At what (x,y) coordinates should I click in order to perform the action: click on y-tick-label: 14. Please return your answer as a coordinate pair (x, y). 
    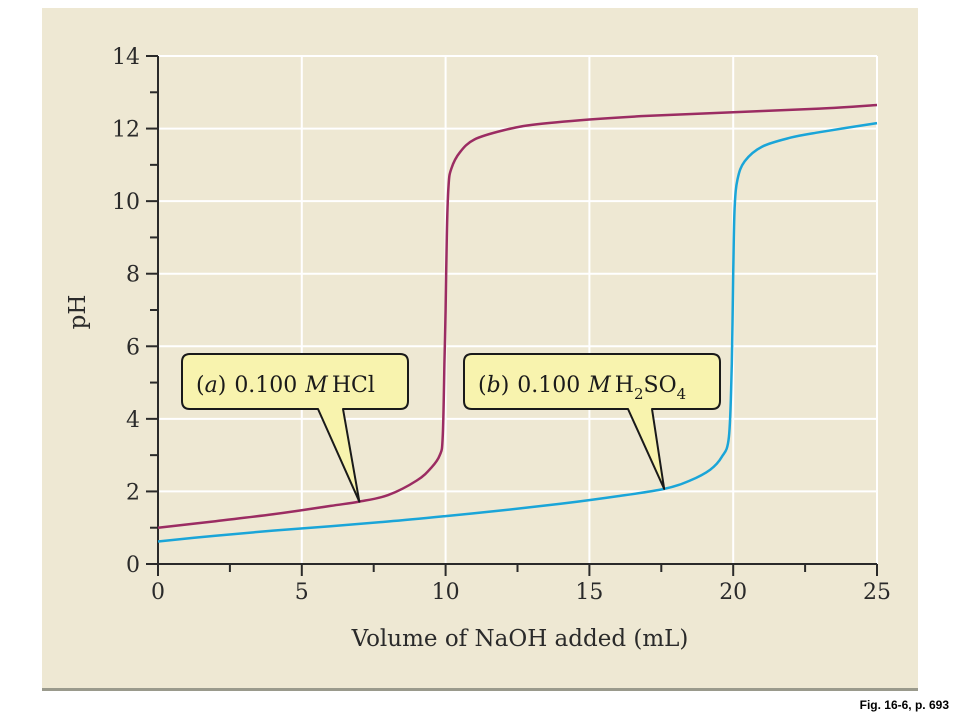
    Looking at the image, I should click on (126, 57).